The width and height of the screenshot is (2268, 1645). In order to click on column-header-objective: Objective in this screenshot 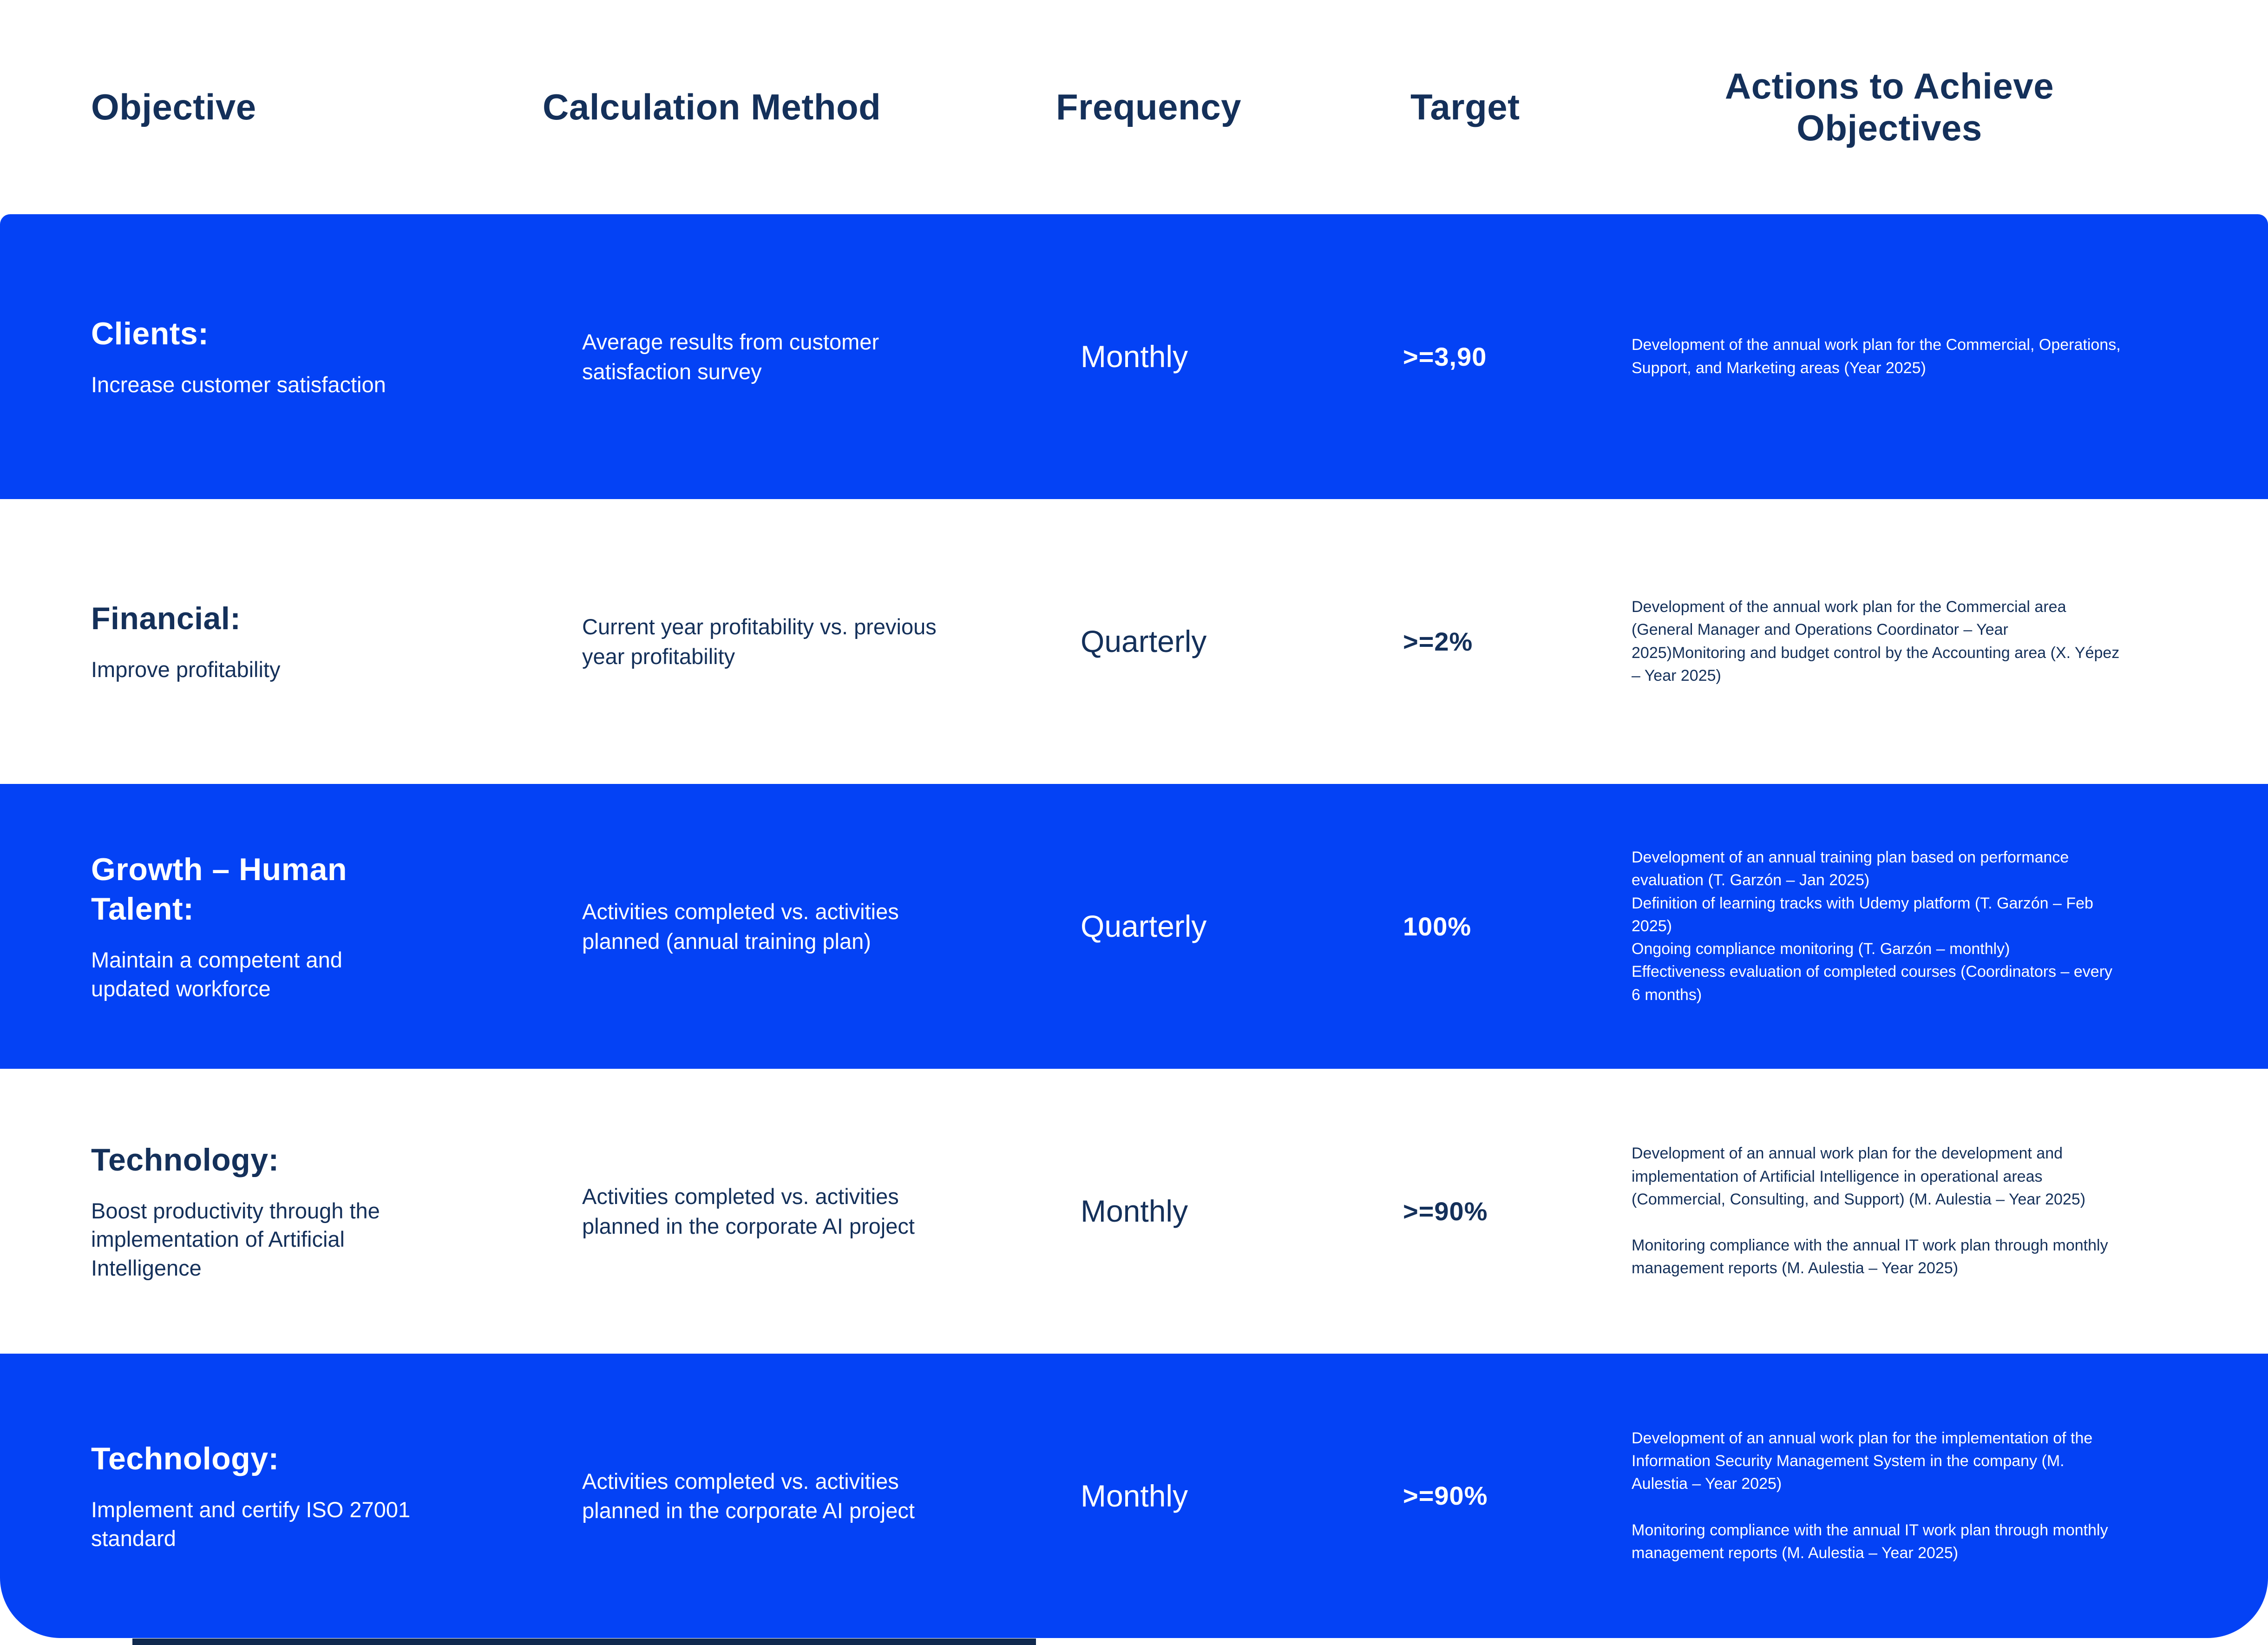, I will do `click(173, 107)`.